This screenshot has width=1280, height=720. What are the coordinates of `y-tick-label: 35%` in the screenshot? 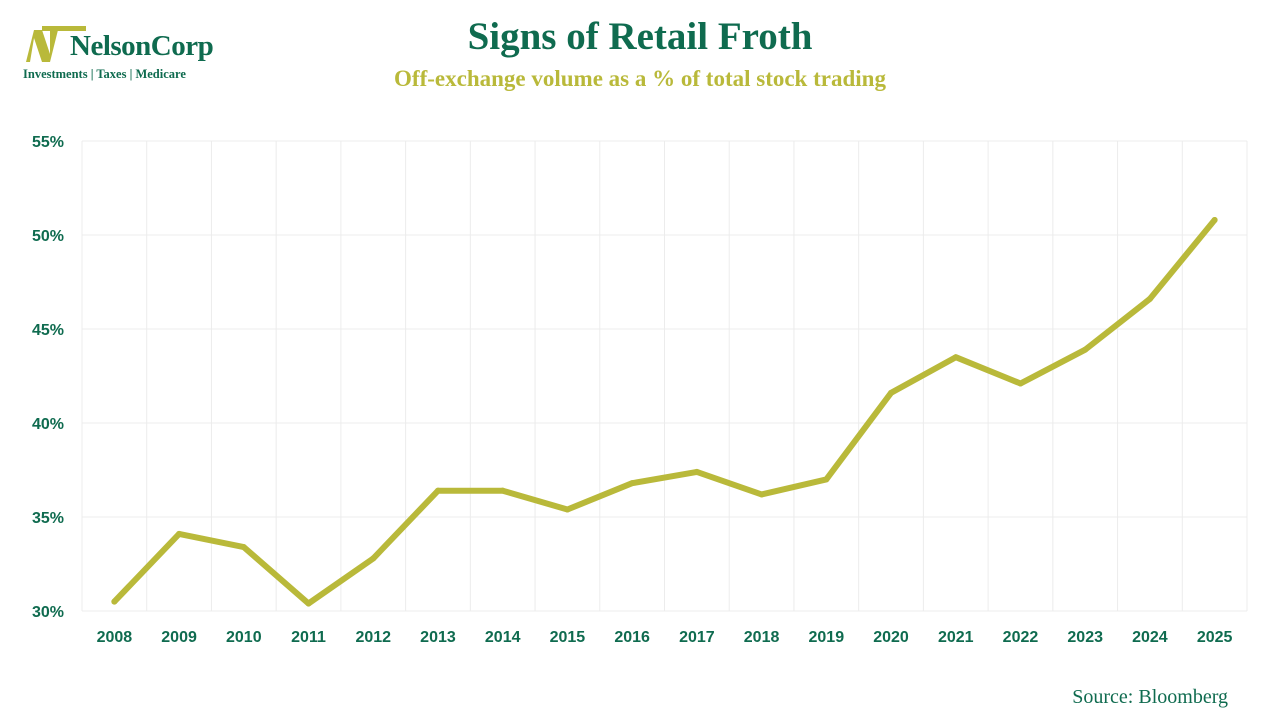 It's located at (48, 518).